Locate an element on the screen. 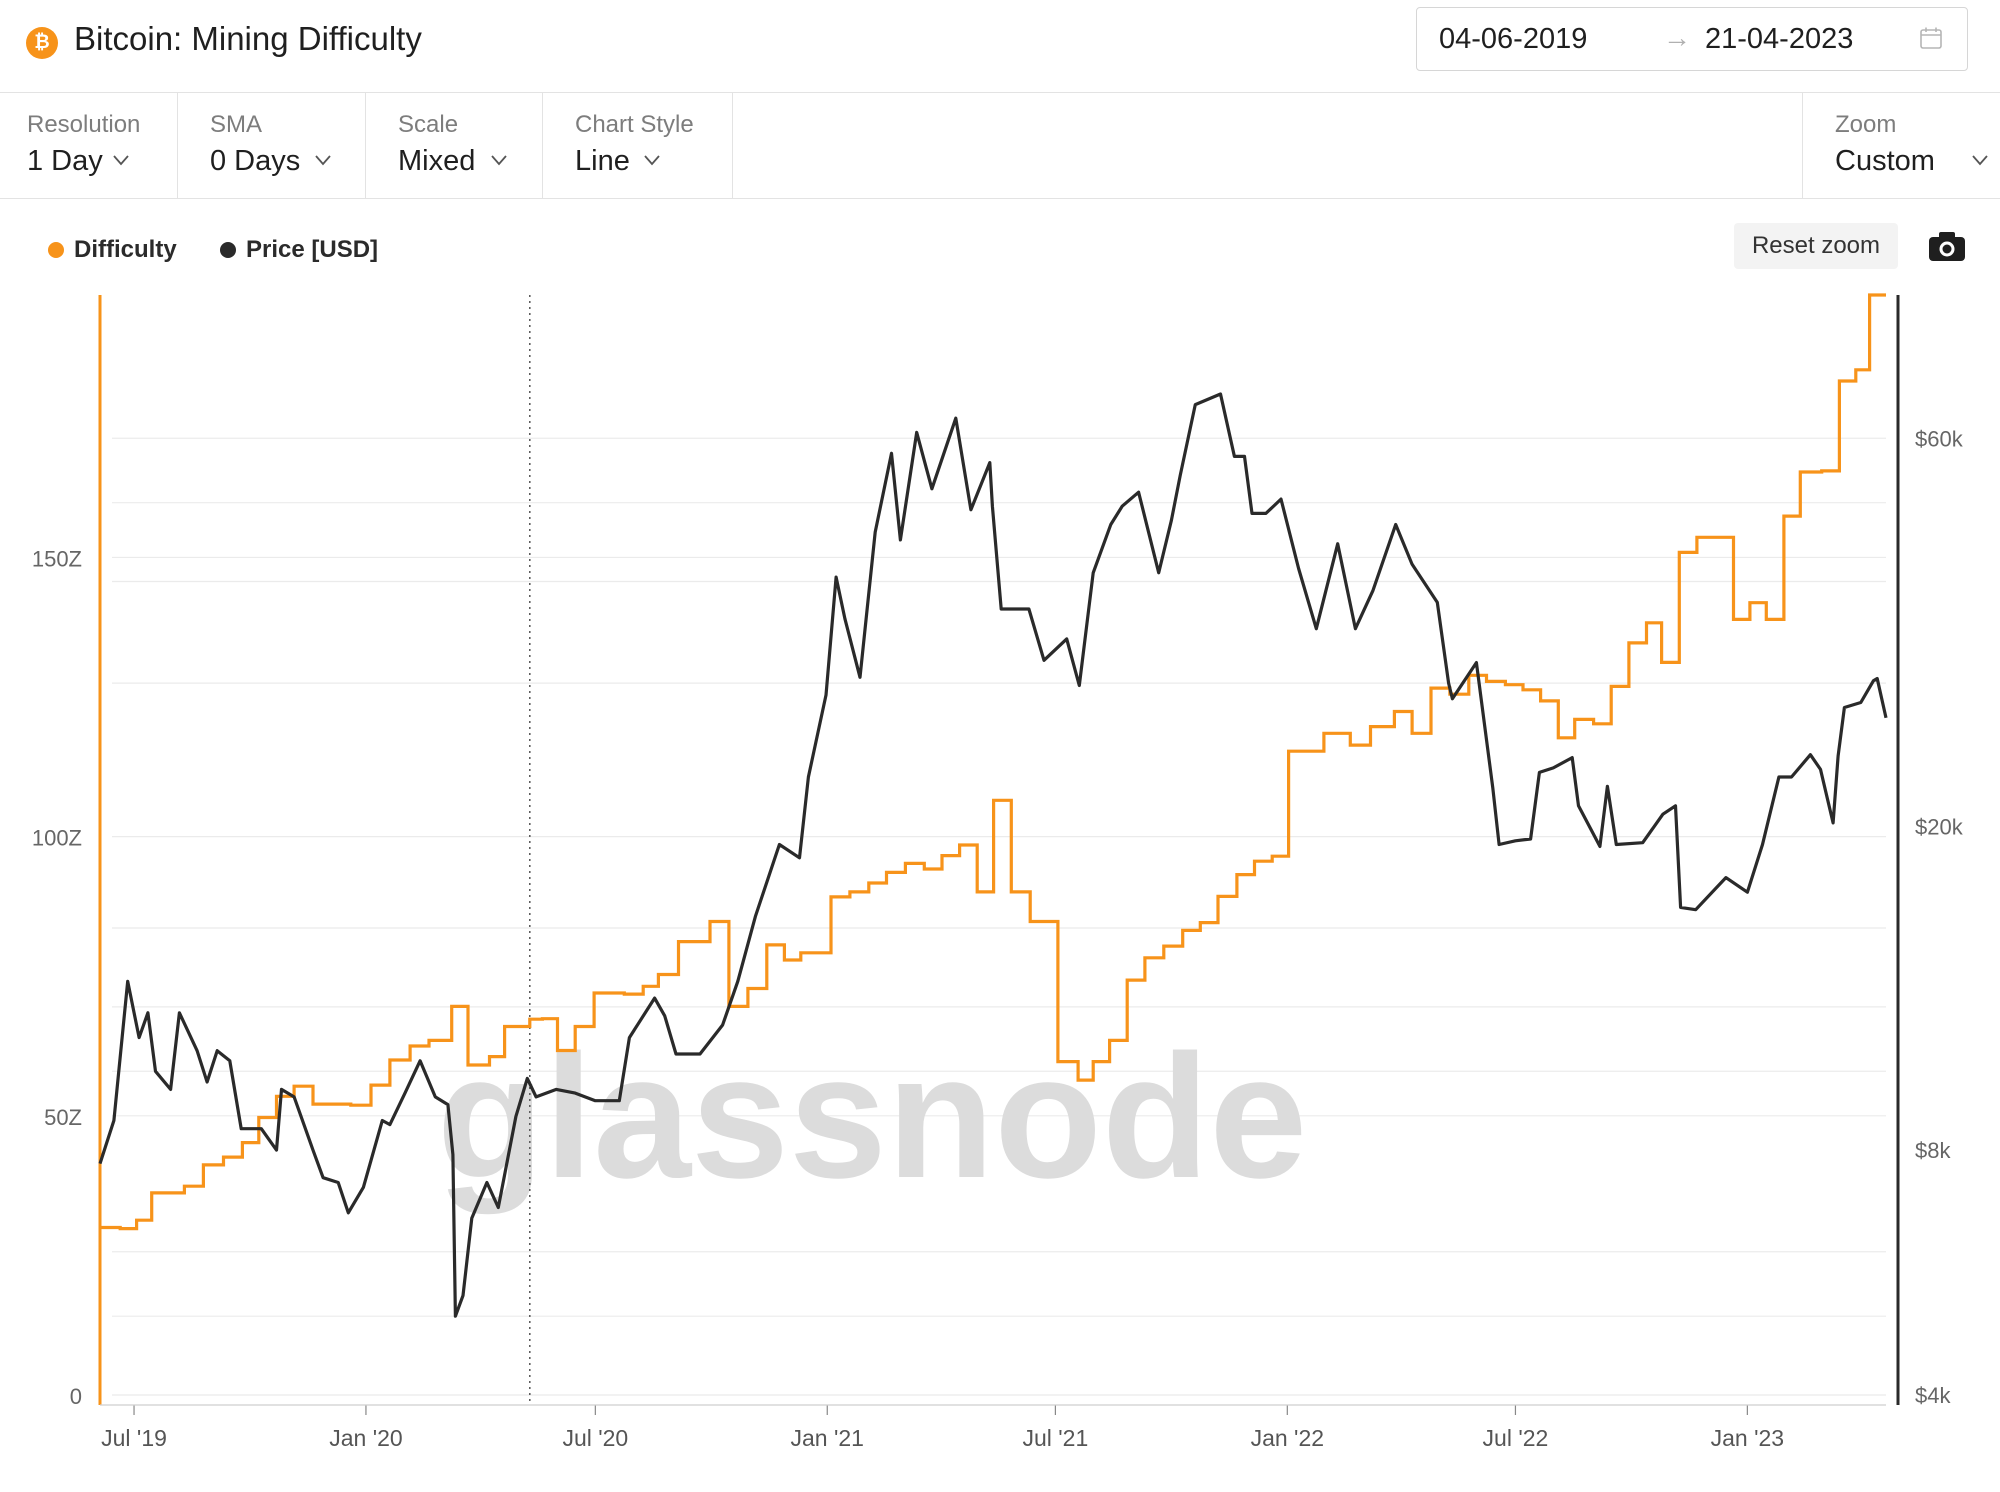 This screenshot has width=2000, height=1492. date-range-picker: 04-06-2019 → 21-04-2023 is located at coordinates (1692, 39).